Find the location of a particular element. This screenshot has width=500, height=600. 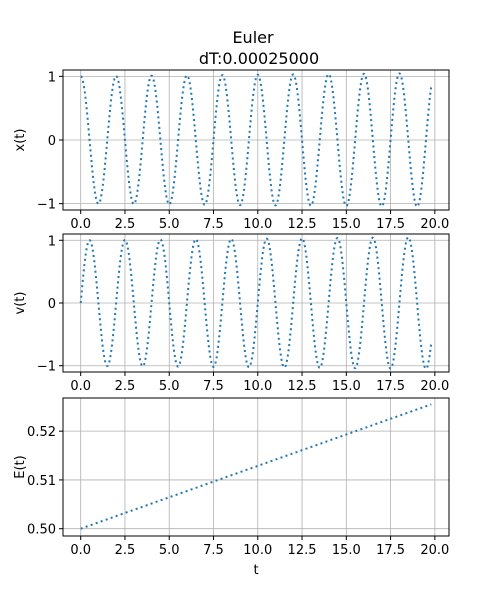

energy-y-axis-label: E(t) is located at coordinates (20, 466).